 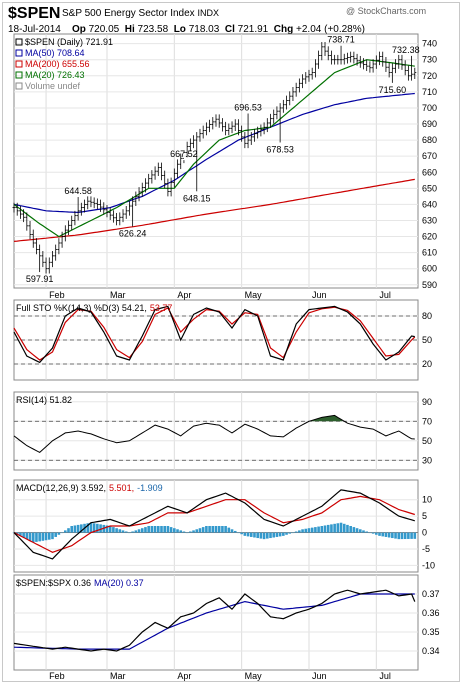 I want to click on panel-0-ytick-label: 640, so click(x=429, y=204).